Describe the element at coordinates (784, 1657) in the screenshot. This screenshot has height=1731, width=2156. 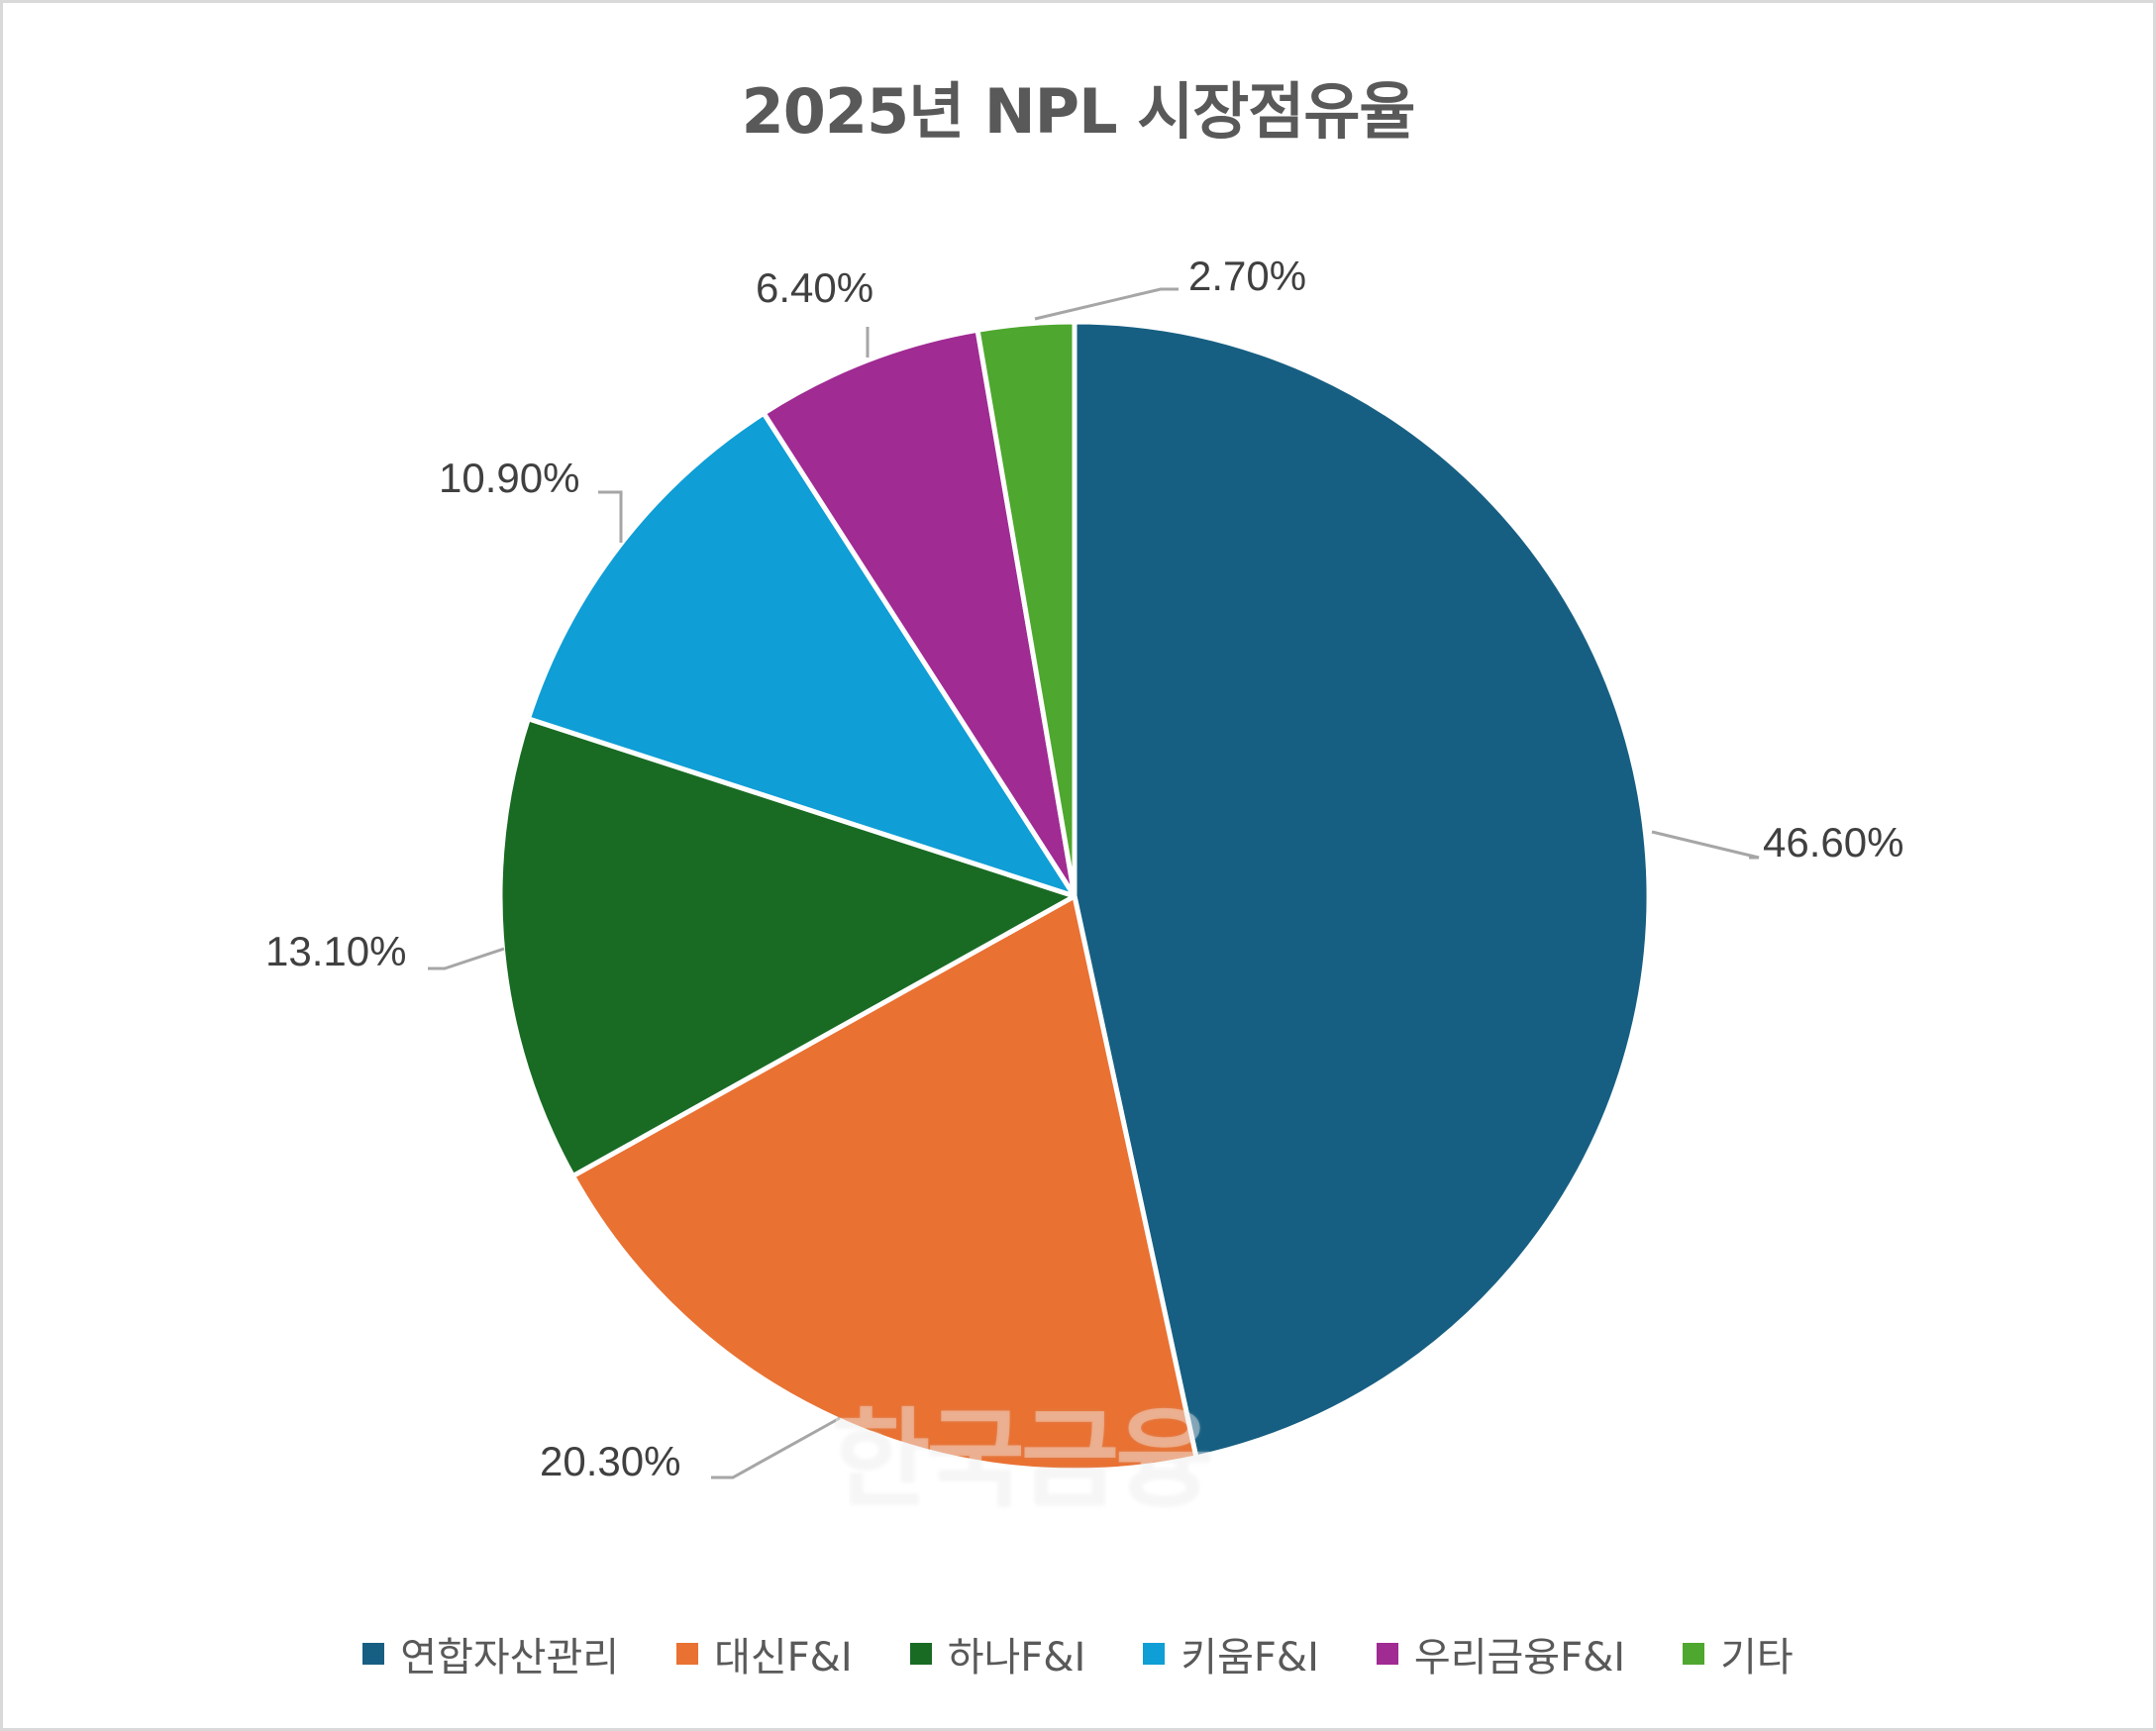
I see `legend-label: 대신F&I` at that location.